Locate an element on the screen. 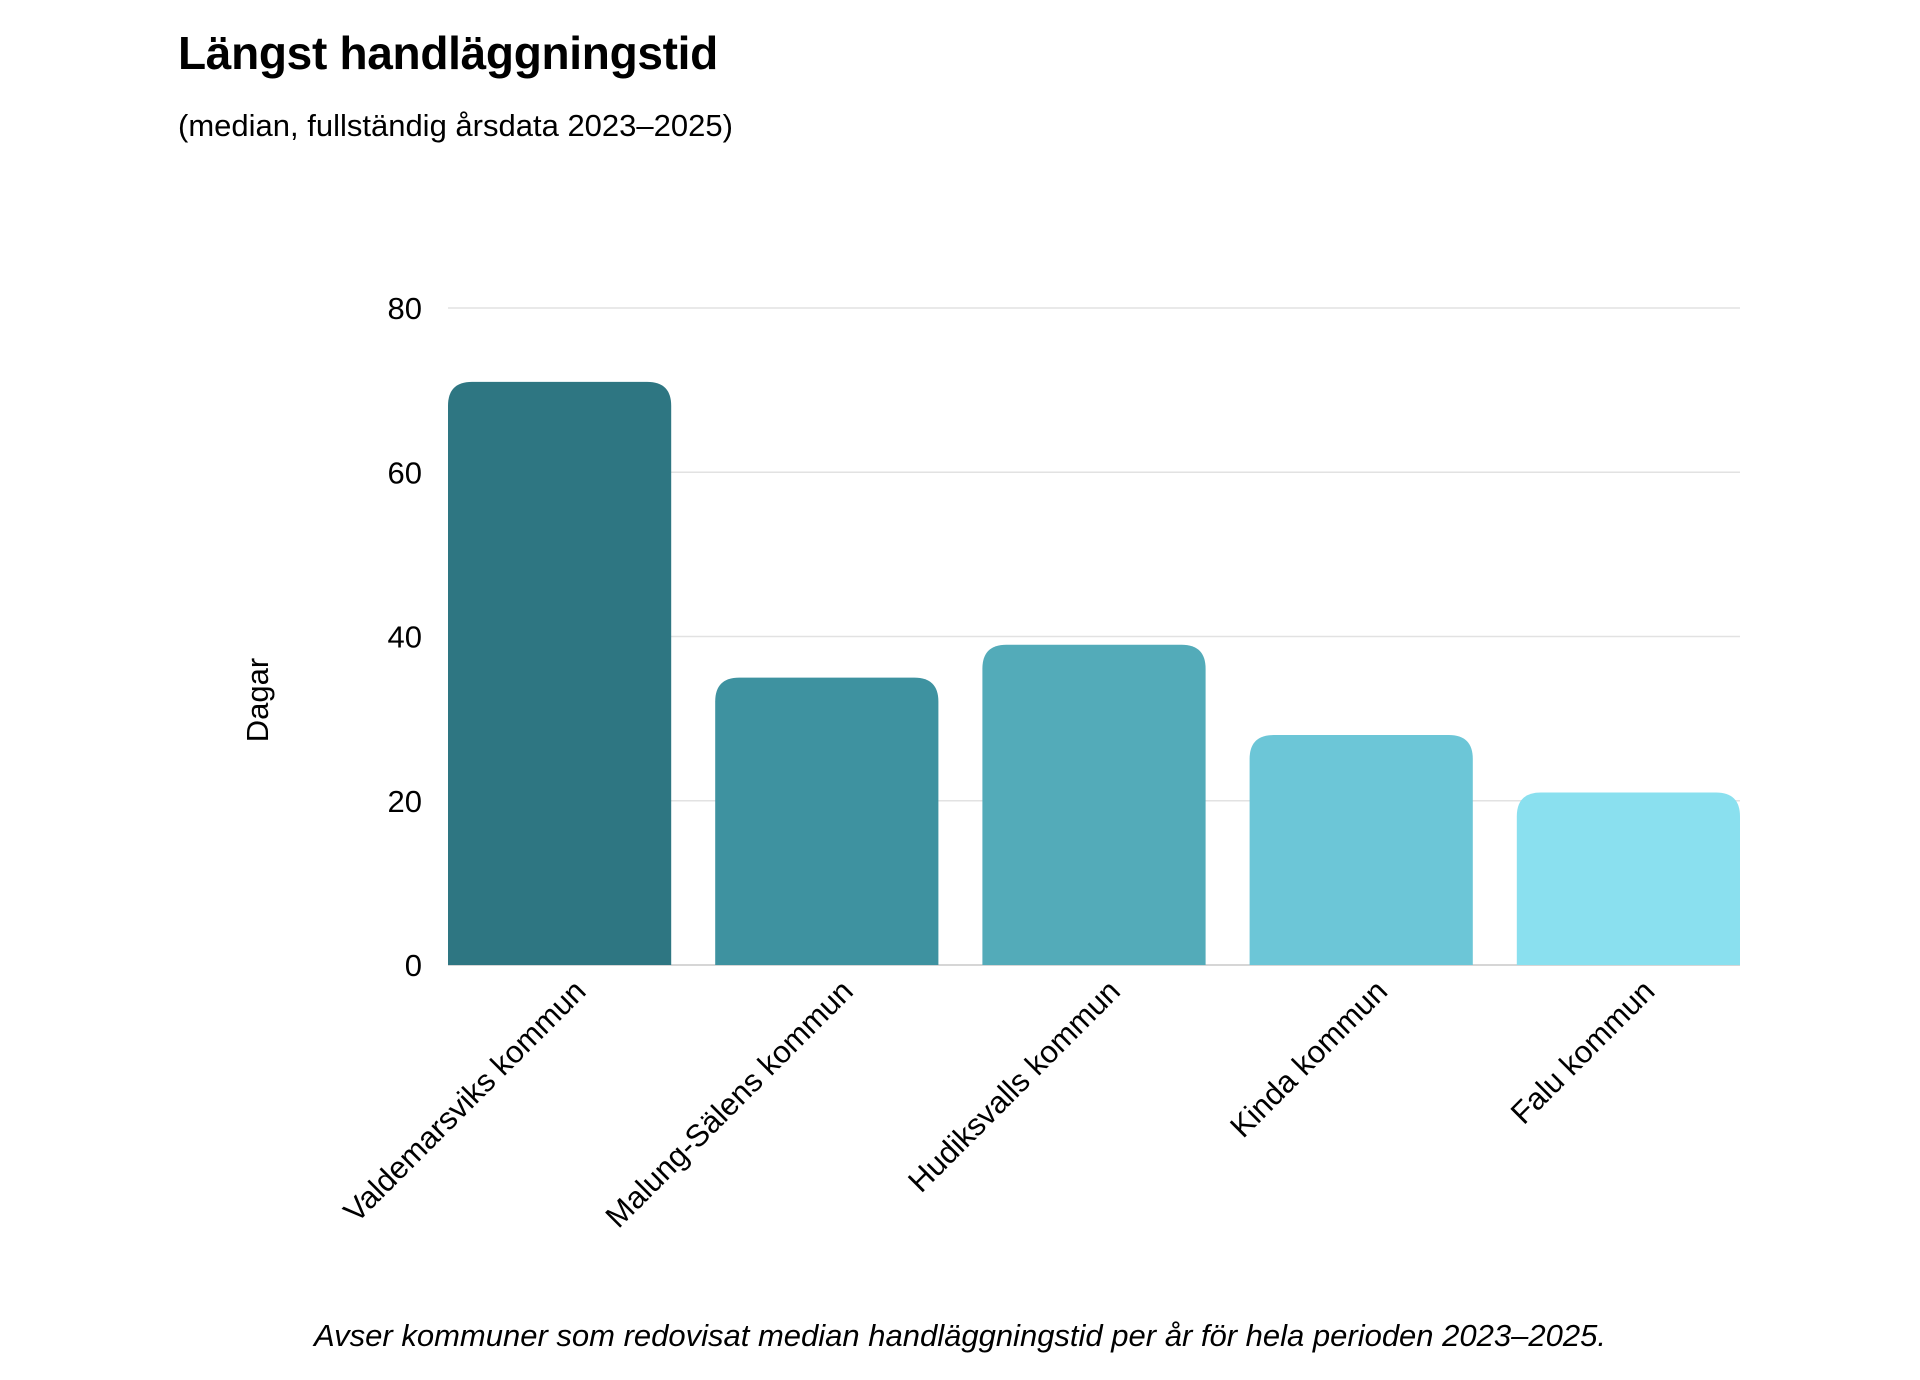 The width and height of the screenshot is (1920, 1380). y-tick-label: 40 is located at coordinates (405, 637).